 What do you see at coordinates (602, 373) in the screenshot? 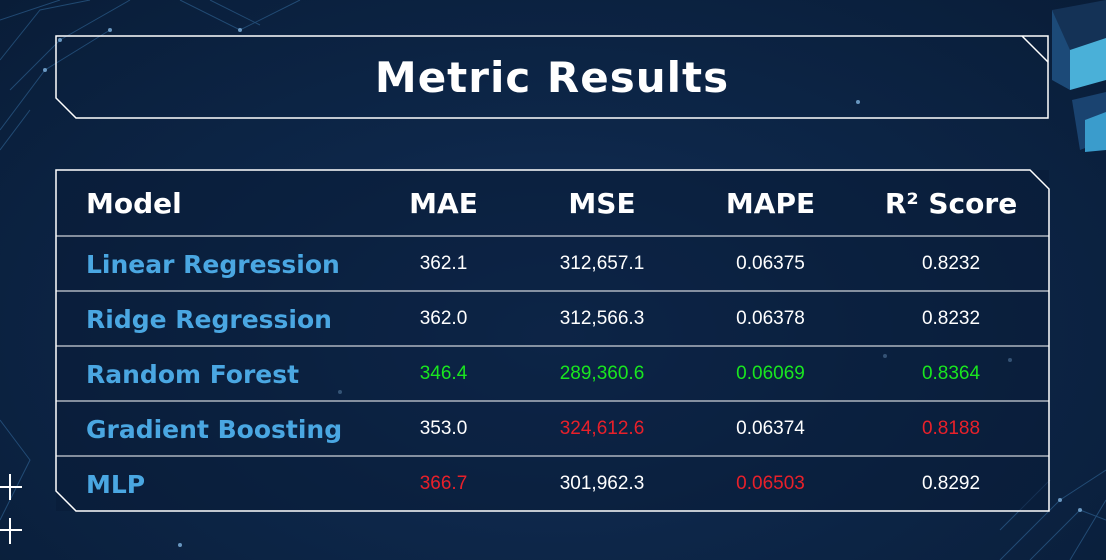
I see `mse-value: 289,360.6` at bounding box center [602, 373].